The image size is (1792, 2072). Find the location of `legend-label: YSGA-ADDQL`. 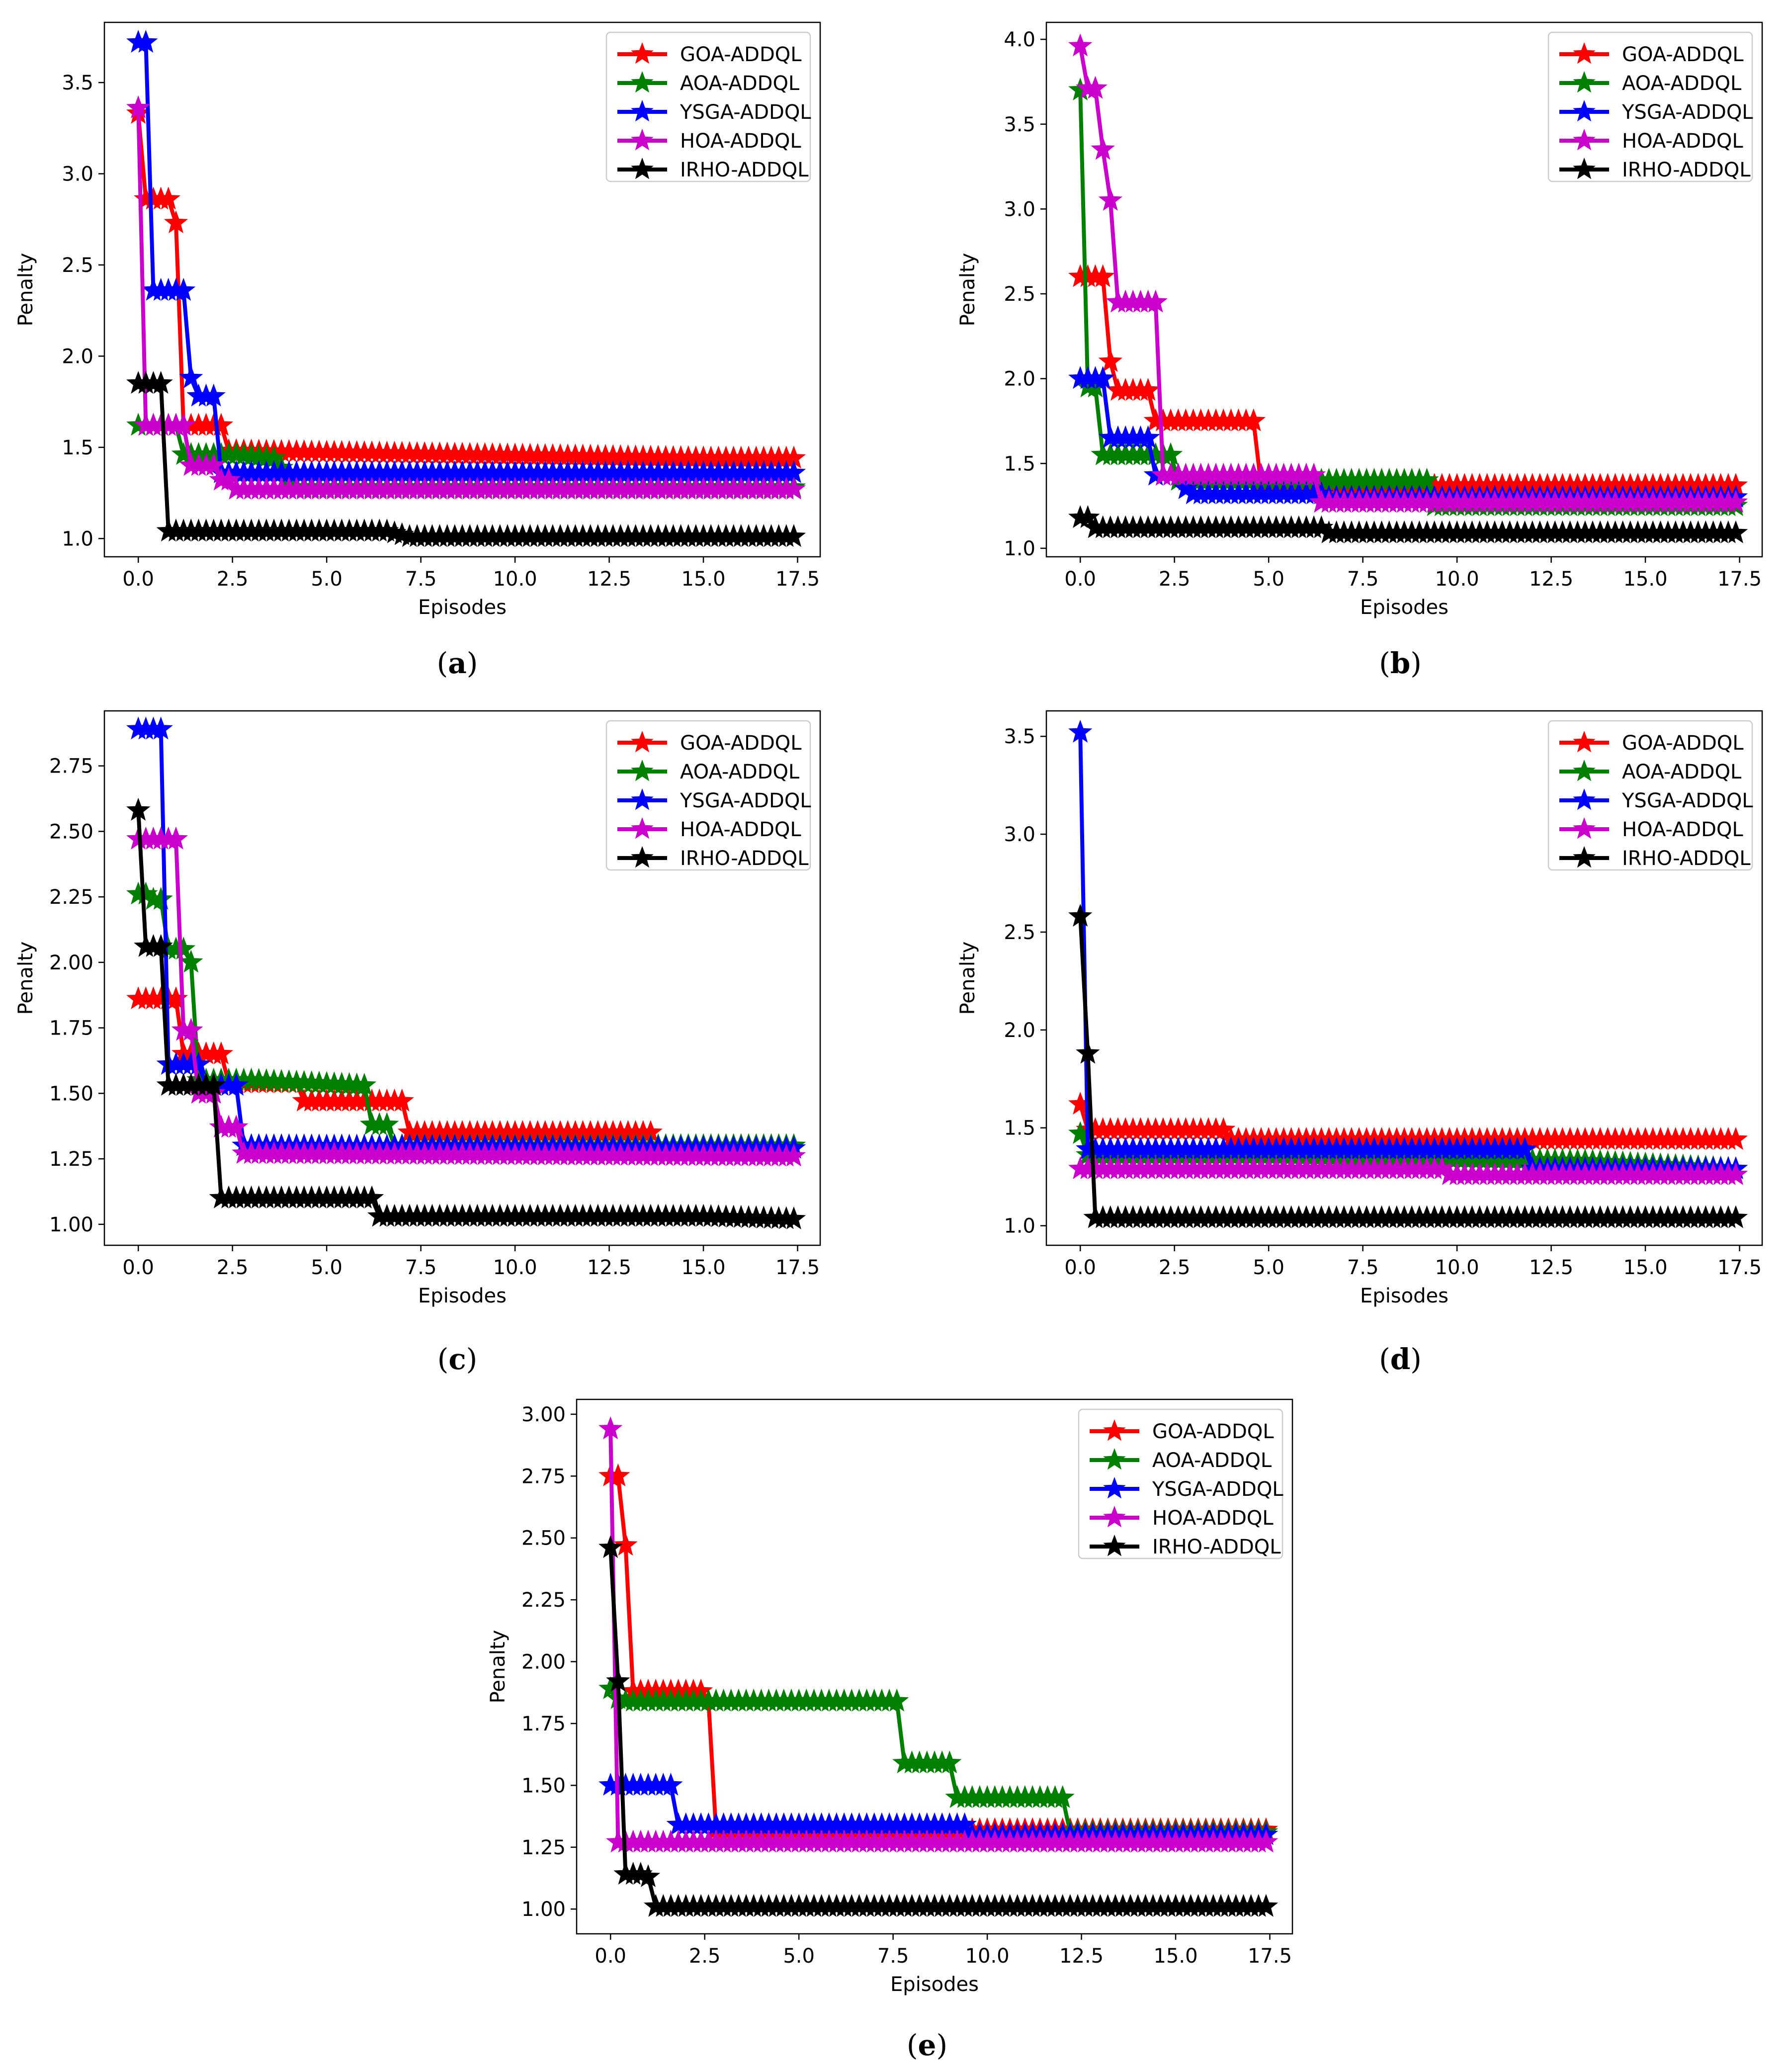

legend-label: YSGA-ADDQL is located at coordinates (745, 112).